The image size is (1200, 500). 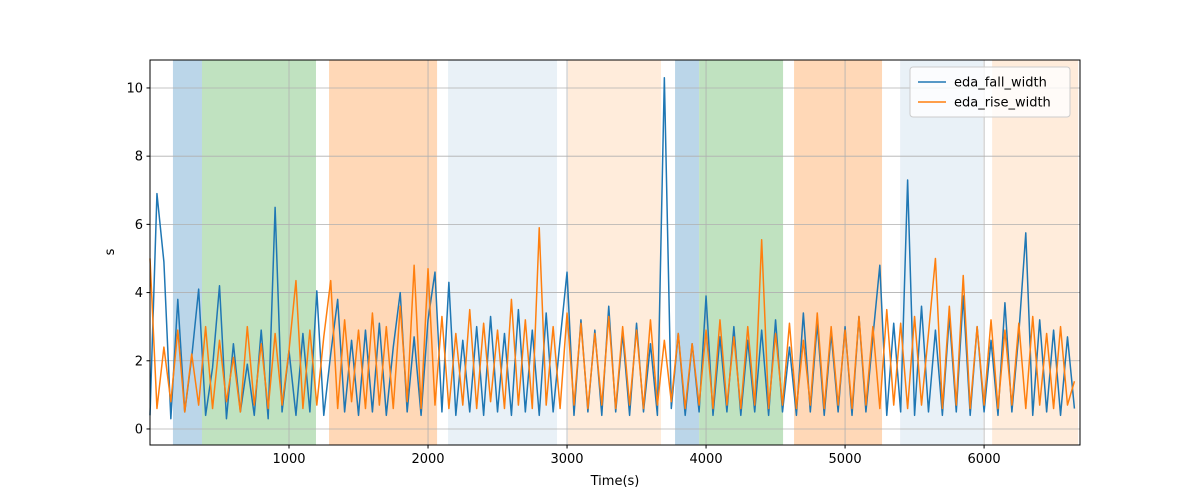 I want to click on legend: eda_fall_width eda_rise_width, so click(x=990, y=92).